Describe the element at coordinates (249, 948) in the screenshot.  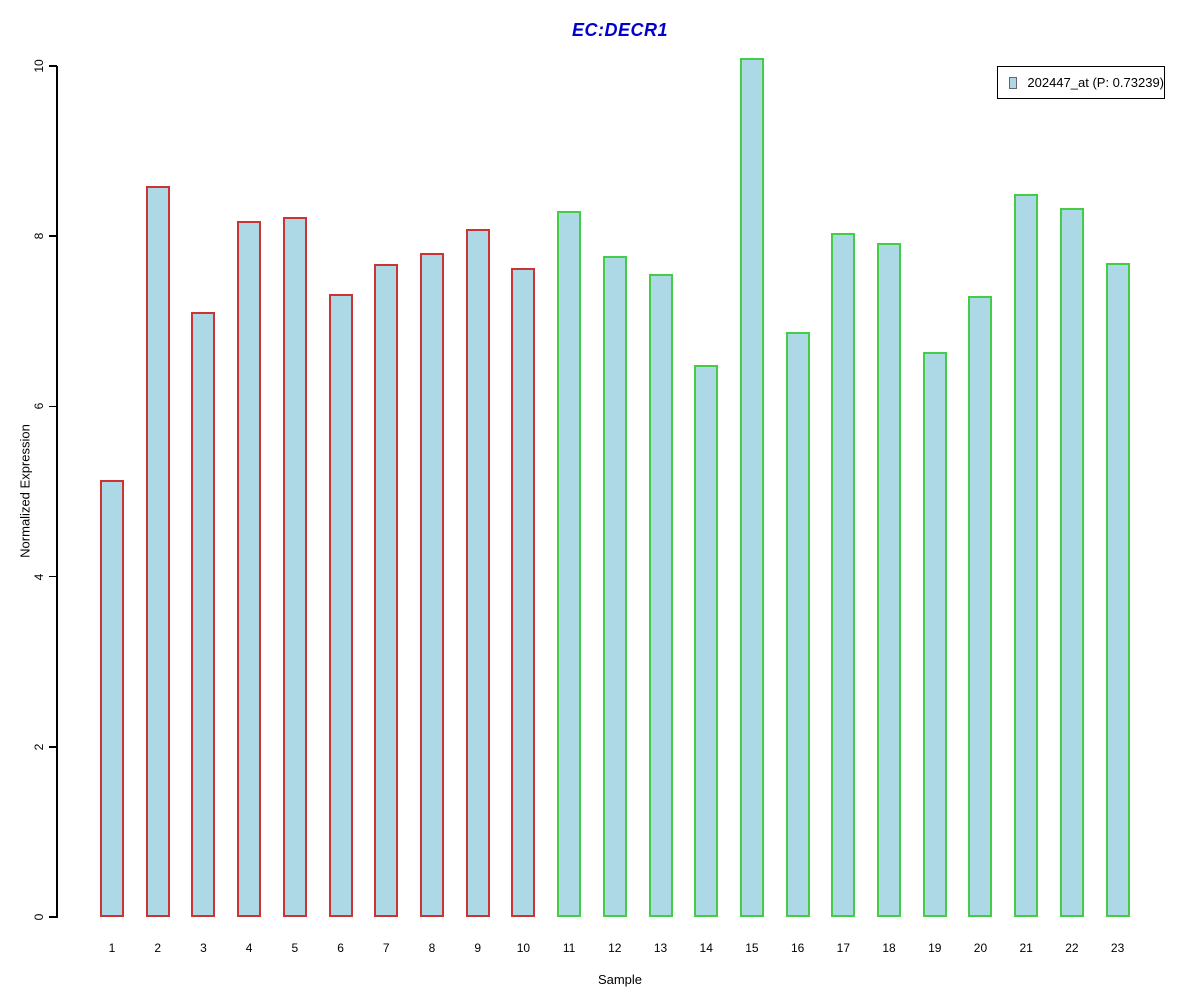
I see `x-tick-label: 4` at that location.